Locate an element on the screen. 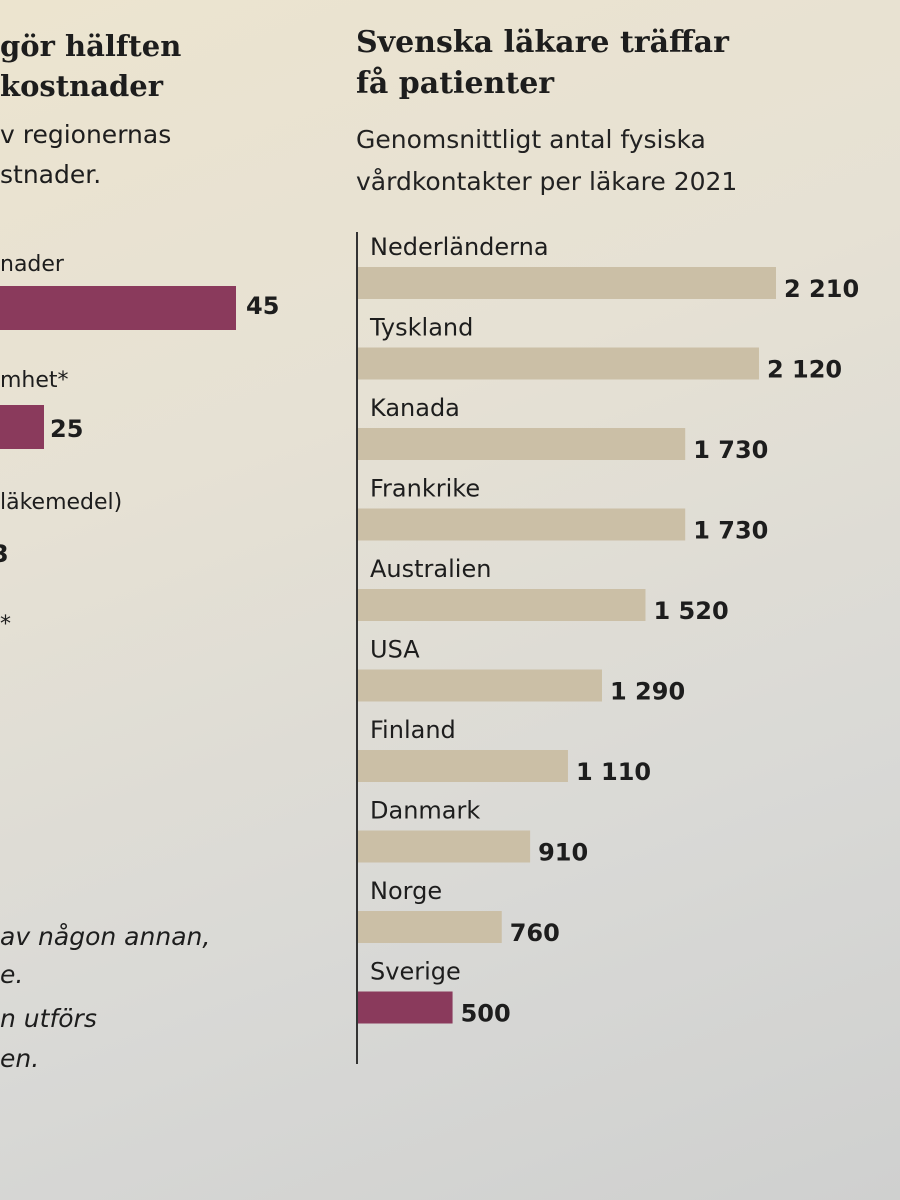  left-item-value: 25 is located at coordinates (67, 429).